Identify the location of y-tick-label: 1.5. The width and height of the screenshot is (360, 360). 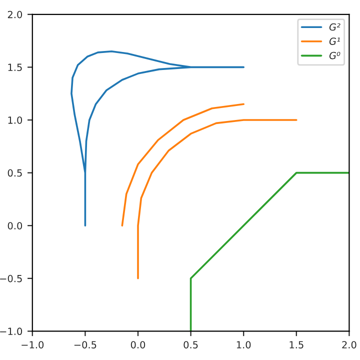
(15, 68).